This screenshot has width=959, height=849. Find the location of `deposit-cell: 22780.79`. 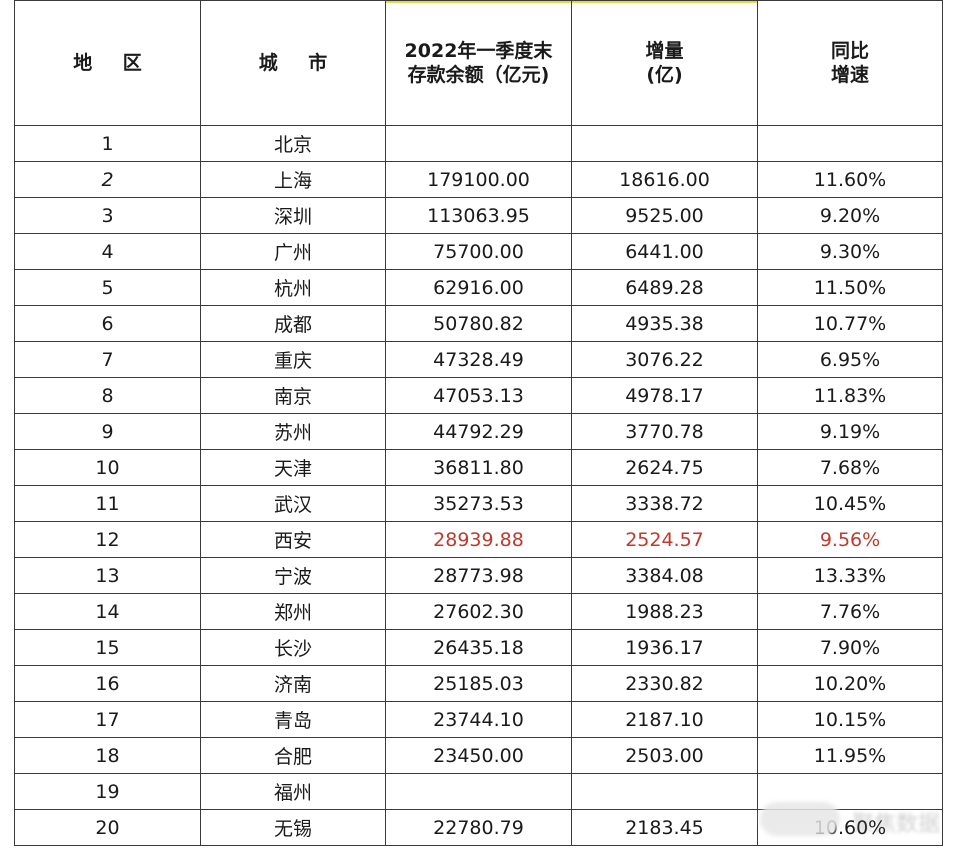

deposit-cell: 22780.79 is located at coordinates (478, 827).